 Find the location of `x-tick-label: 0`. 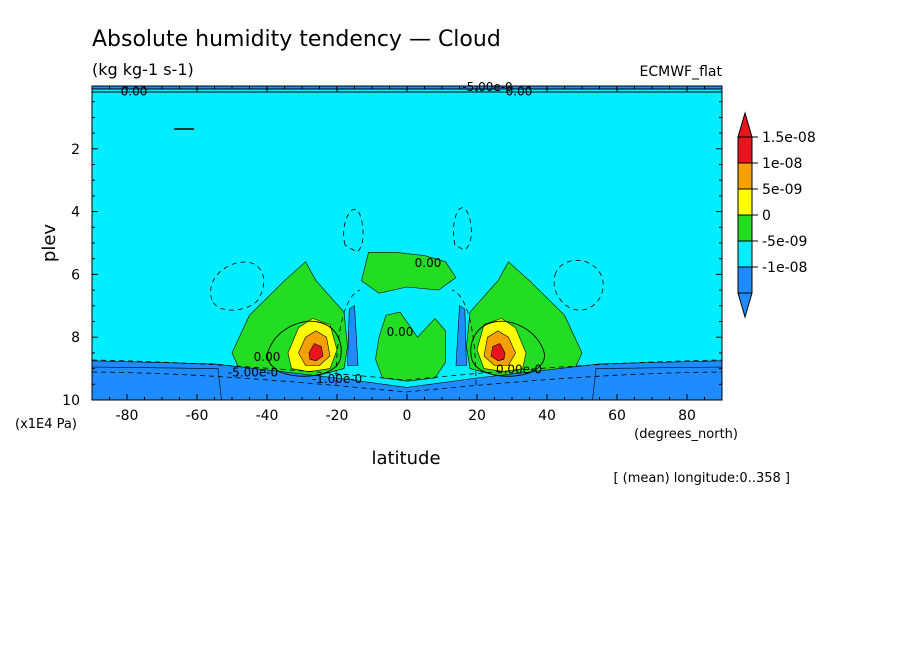

x-tick-label: 0 is located at coordinates (407, 416).